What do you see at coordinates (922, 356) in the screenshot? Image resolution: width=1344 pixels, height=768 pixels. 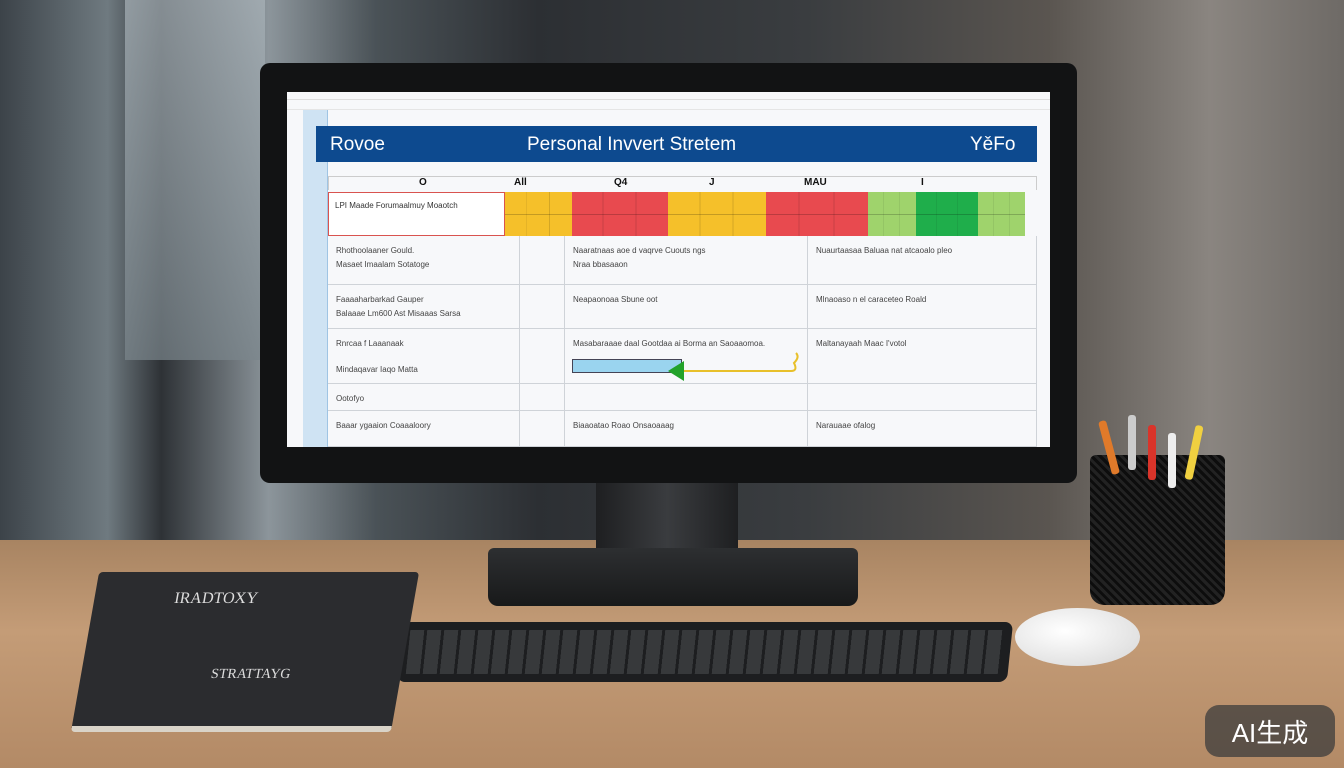 I see `table-cell: Maltanayaah Maac I'votol` at bounding box center [922, 356].